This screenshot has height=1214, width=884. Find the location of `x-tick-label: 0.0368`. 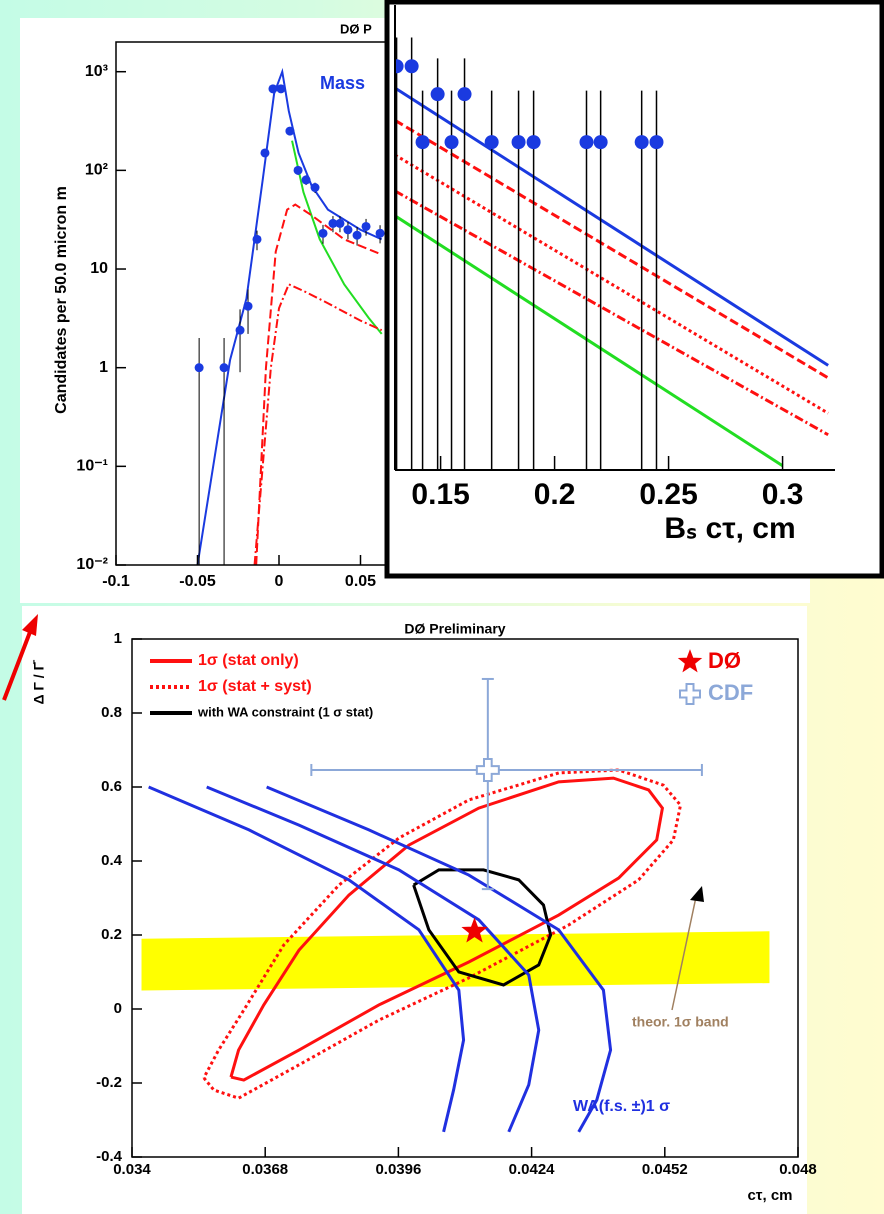

x-tick-label: 0.0368 is located at coordinates (265, 1169).